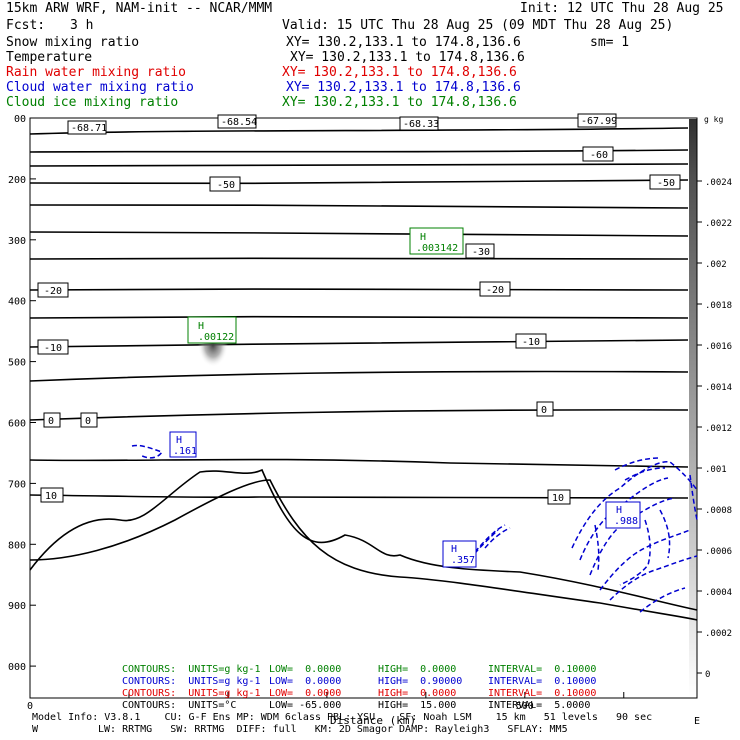 This screenshot has width=740, height=740. I want to click on field-xy-cloud-water: XY= 130.2,133.1 to 174.8,136.6, so click(403, 87).